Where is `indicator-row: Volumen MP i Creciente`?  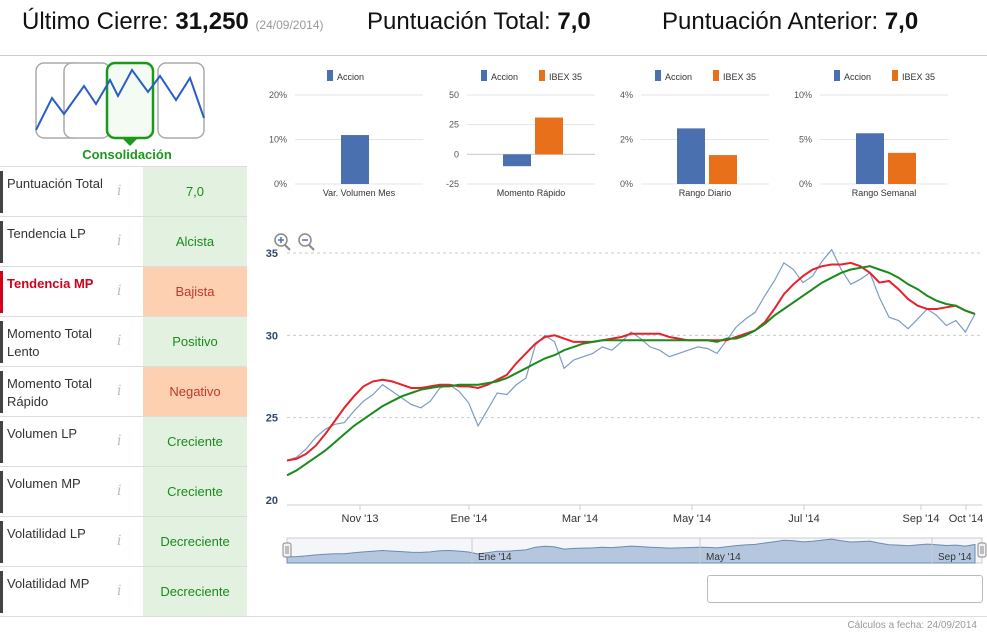
indicator-row: Volumen MP i Creciente is located at coordinates (123, 491).